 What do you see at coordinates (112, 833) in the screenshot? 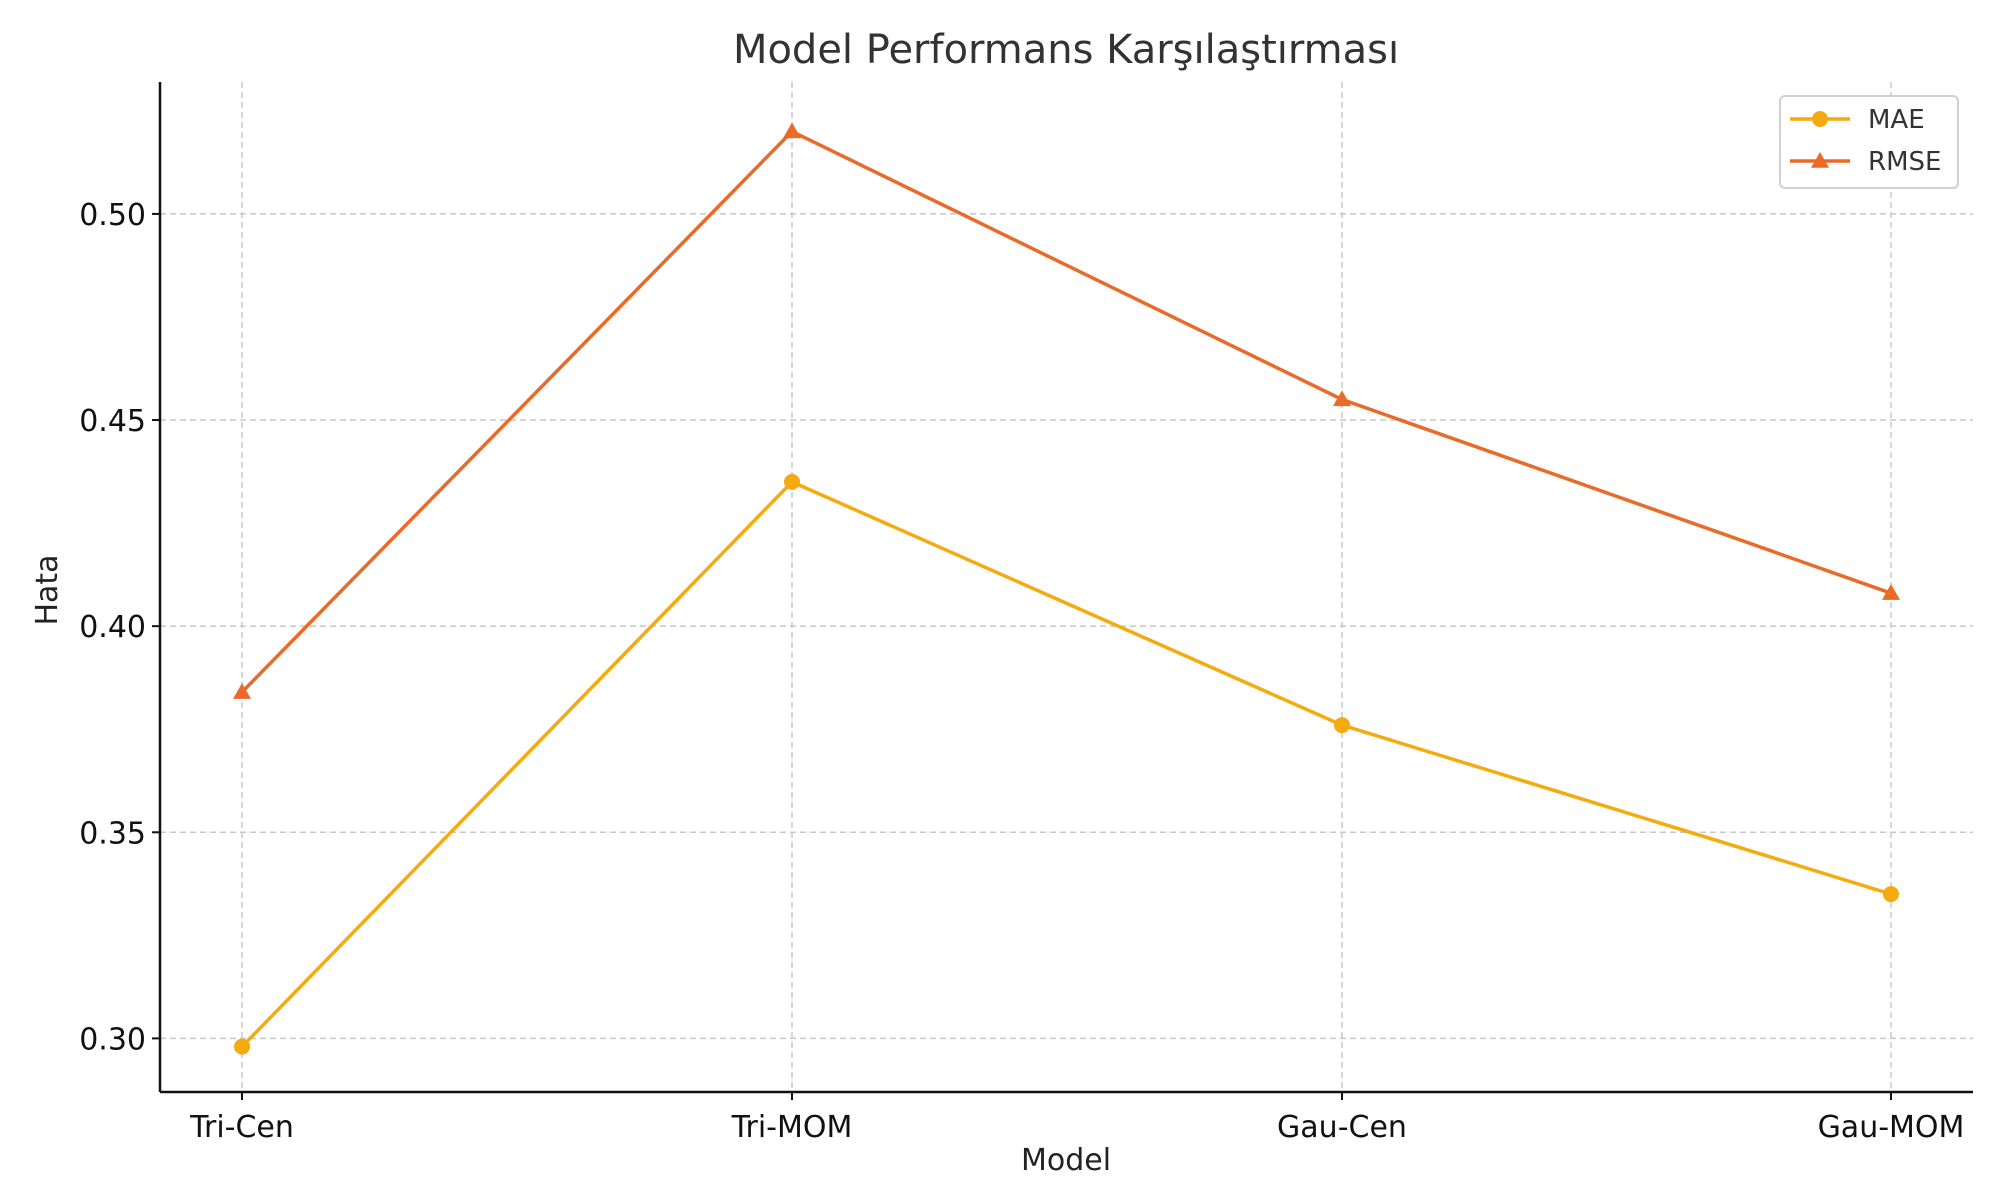
I see `y-tick-label: 0.35` at bounding box center [112, 833].